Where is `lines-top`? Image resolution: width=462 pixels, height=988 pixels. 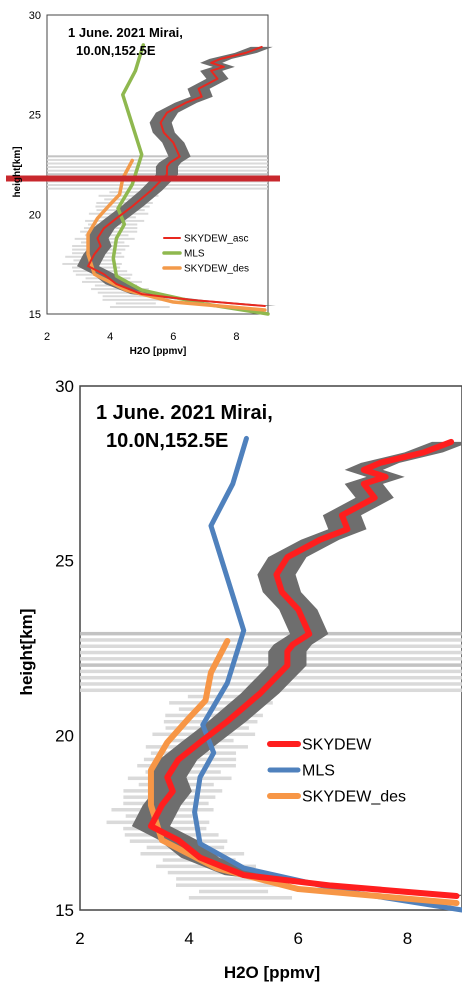
lines-top is located at coordinates (178, 179).